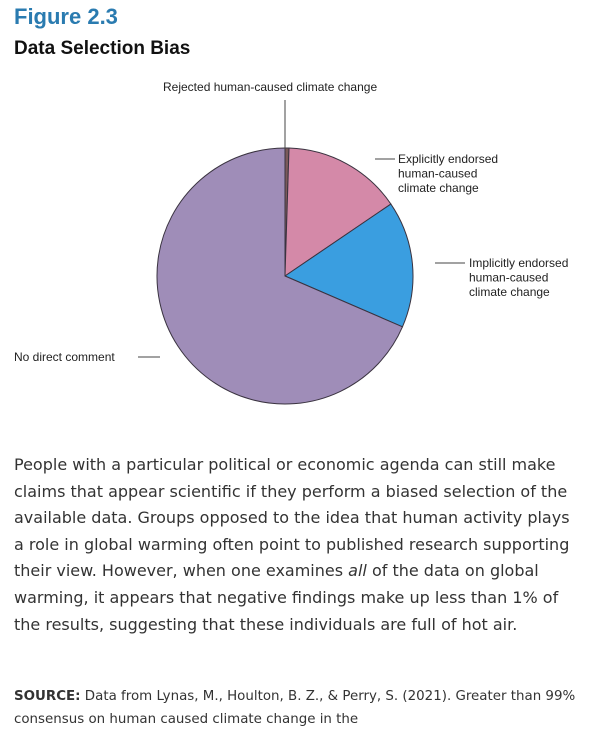  Describe the element at coordinates (270, 87) in the screenshot. I see `rejected-label: Rejected human-caused climate change` at that location.